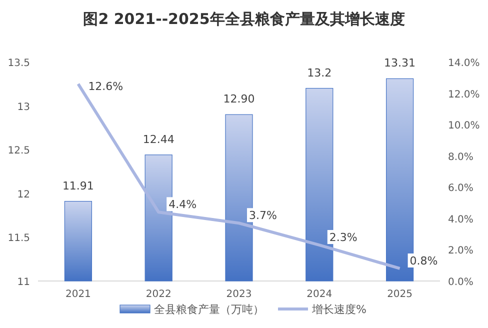  Describe the element at coordinates (461, 220) in the screenshot. I see `y2-tick-label: 4.0%` at that location.